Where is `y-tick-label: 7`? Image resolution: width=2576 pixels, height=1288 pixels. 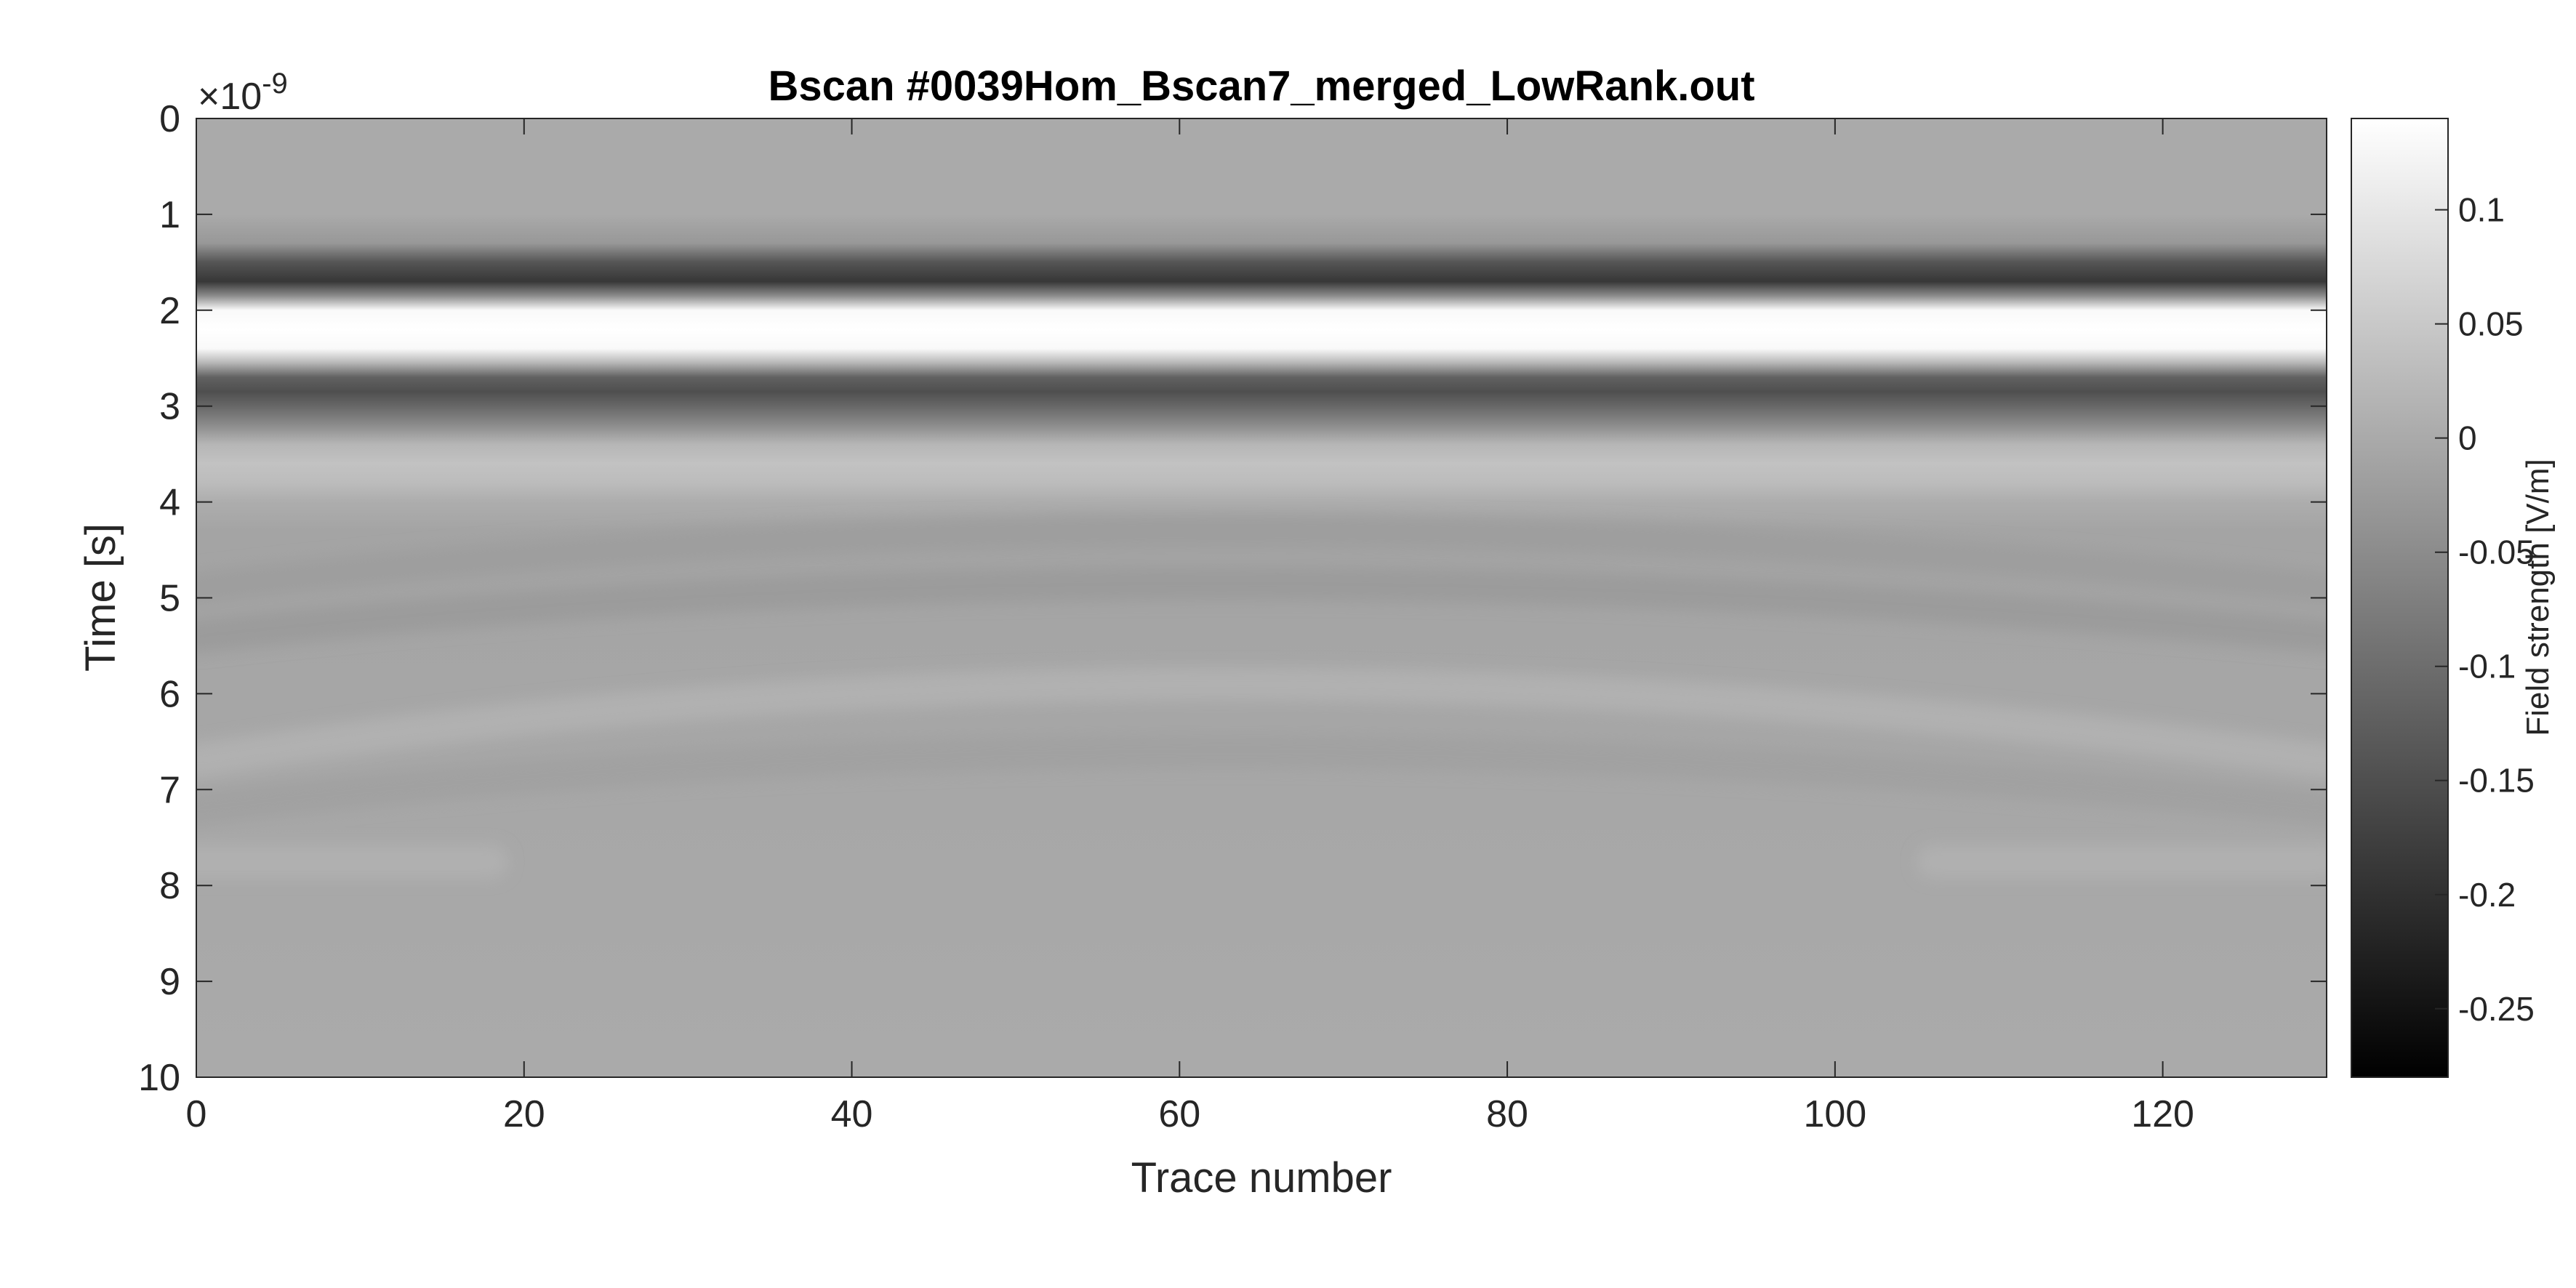
y-tick-label: 7 is located at coordinates (169, 790).